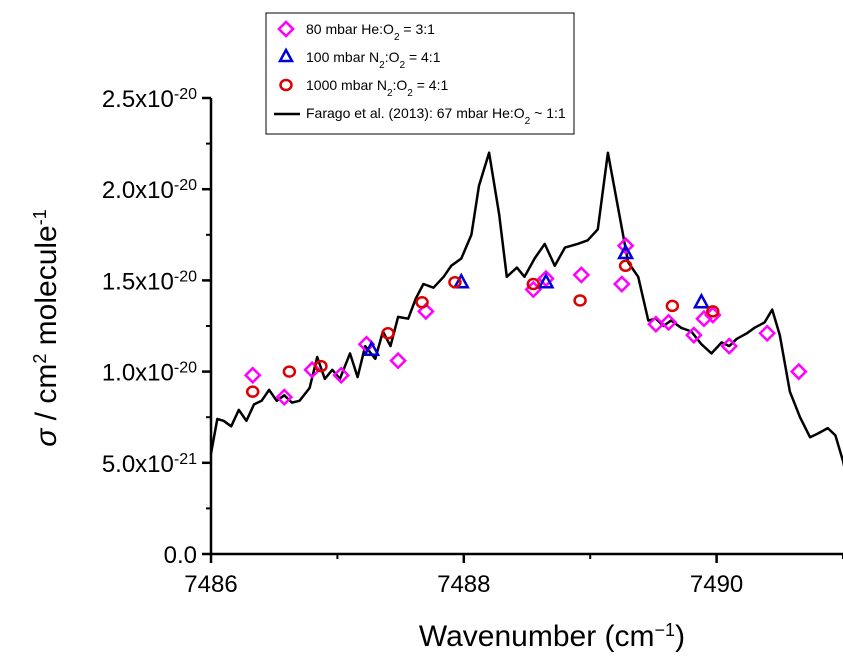  What do you see at coordinates (373, 60) in the screenshot?
I see `legend-label: 100 mbar N2:O2 = 4:1` at bounding box center [373, 60].